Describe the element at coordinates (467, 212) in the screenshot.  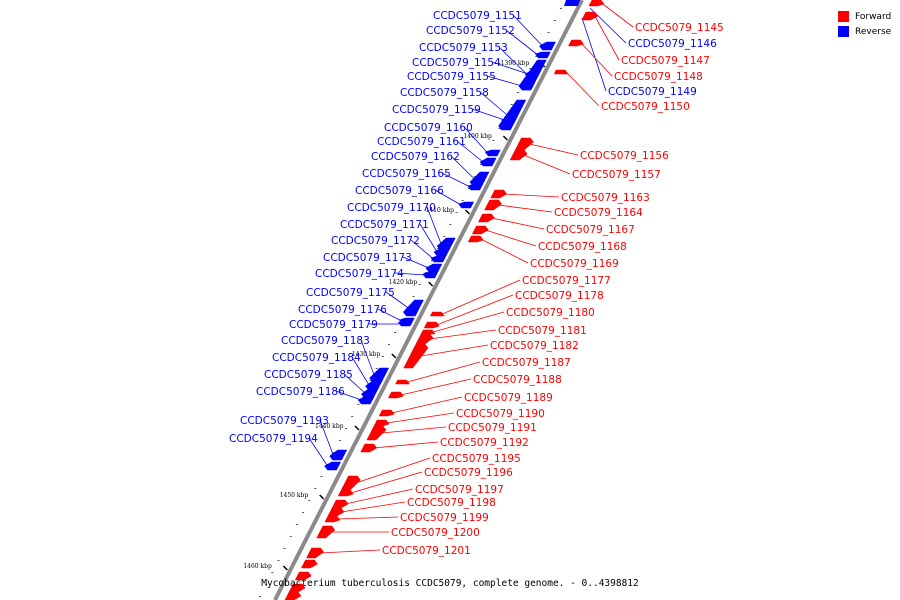
I see `tick-mark` at that location.